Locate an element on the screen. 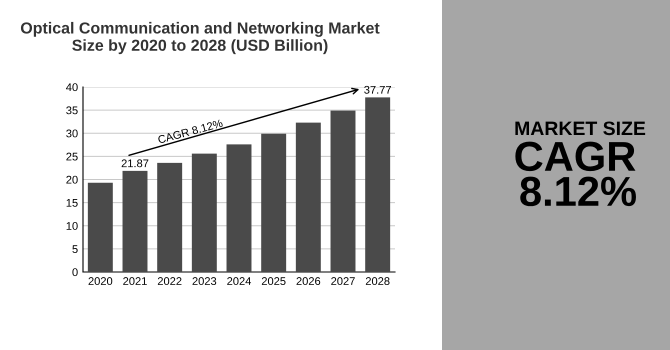 This screenshot has width=670, height=350. y-tick-label: 25 is located at coordinates (72, 156).